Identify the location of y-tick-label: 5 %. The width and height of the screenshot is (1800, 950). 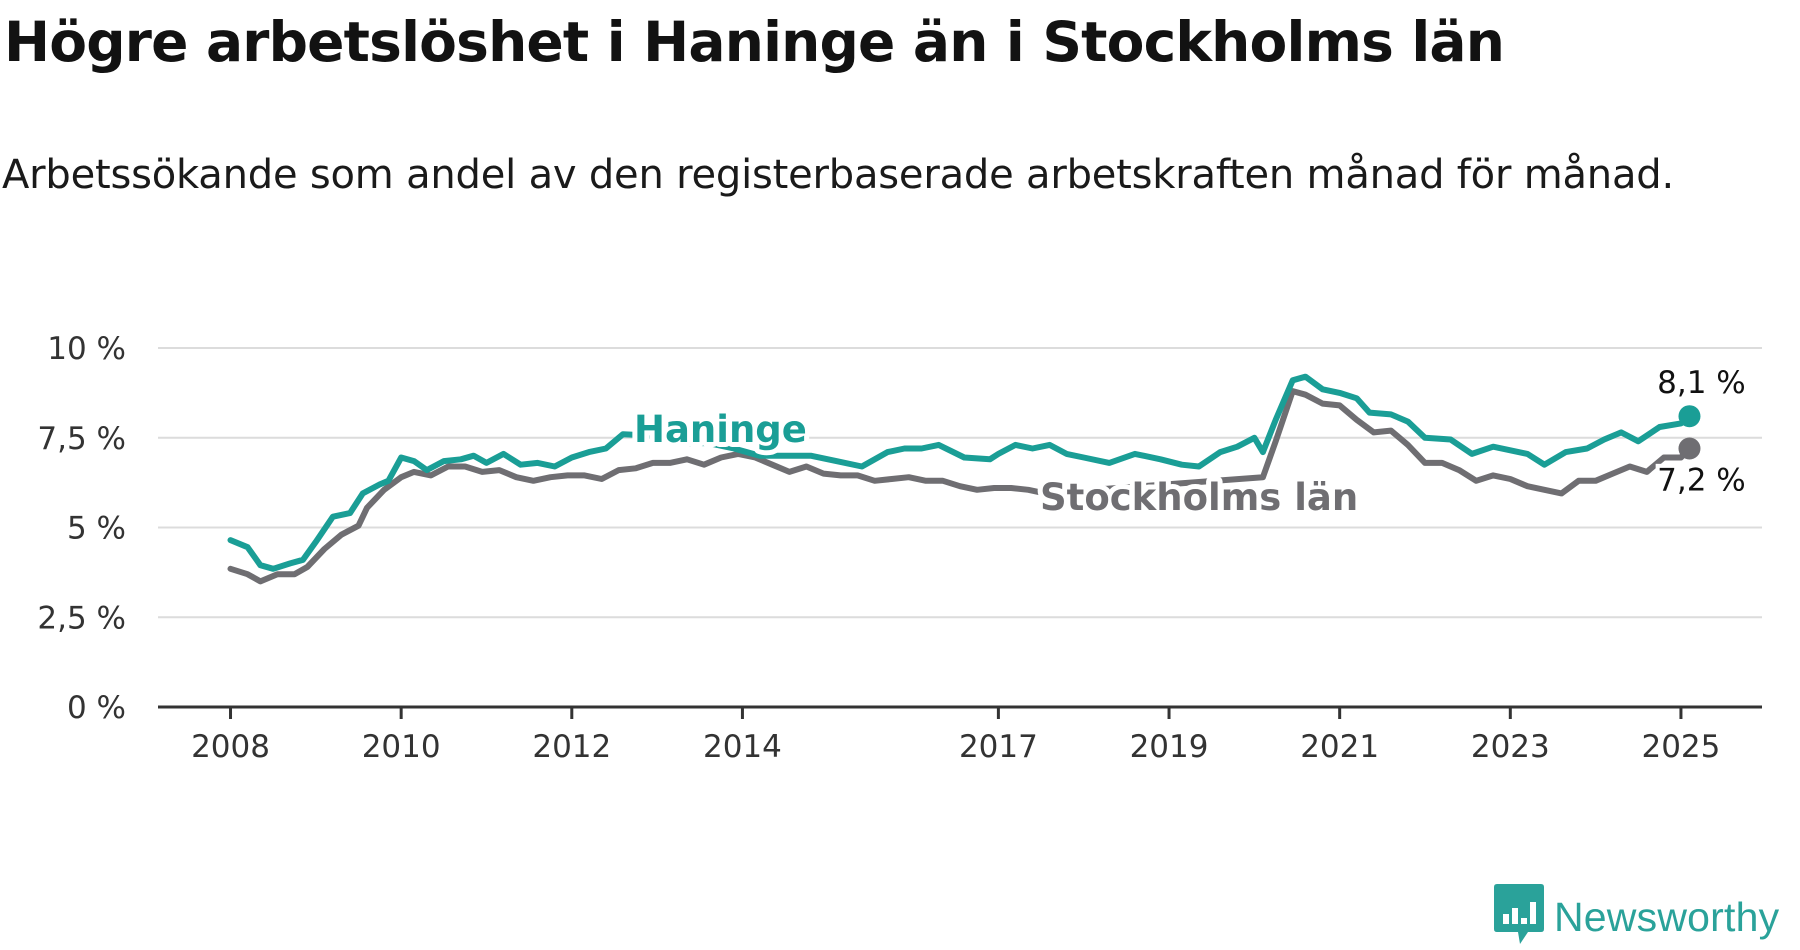
(96, 529).